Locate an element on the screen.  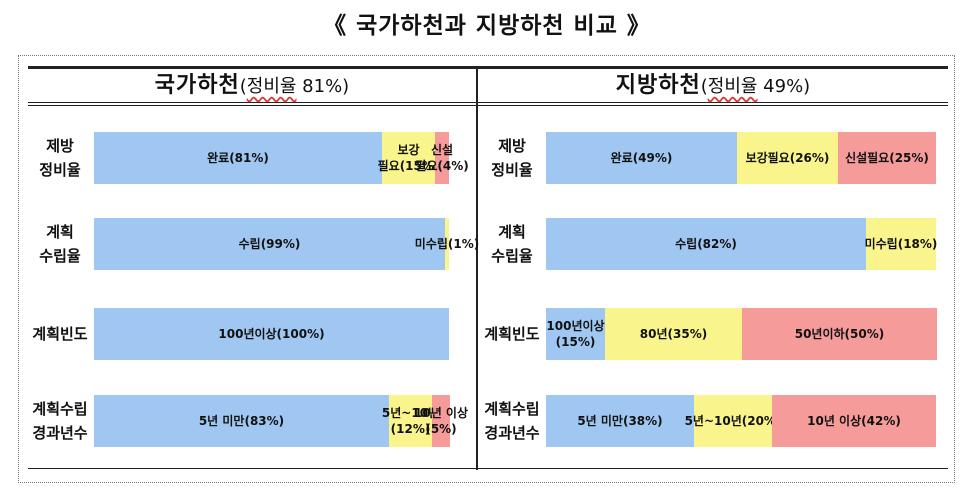
bar-segment-label: 80년(35%) is located at coordinates (673, 334).